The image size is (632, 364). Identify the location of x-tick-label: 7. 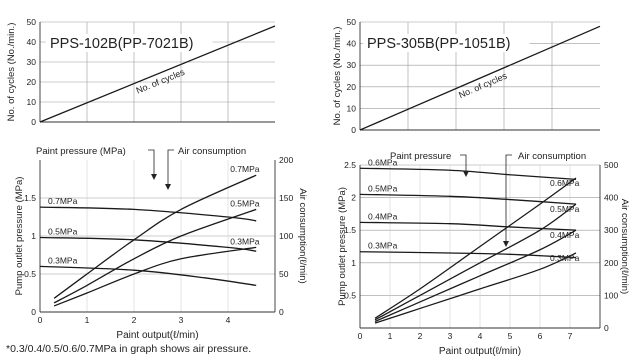
(570, 336).